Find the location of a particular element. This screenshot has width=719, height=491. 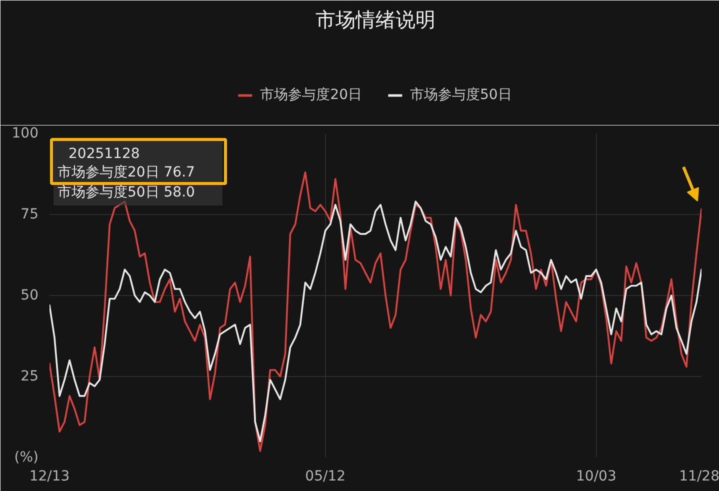

chart-title: 市场情绪说明 is located at coordinates (376, 20).